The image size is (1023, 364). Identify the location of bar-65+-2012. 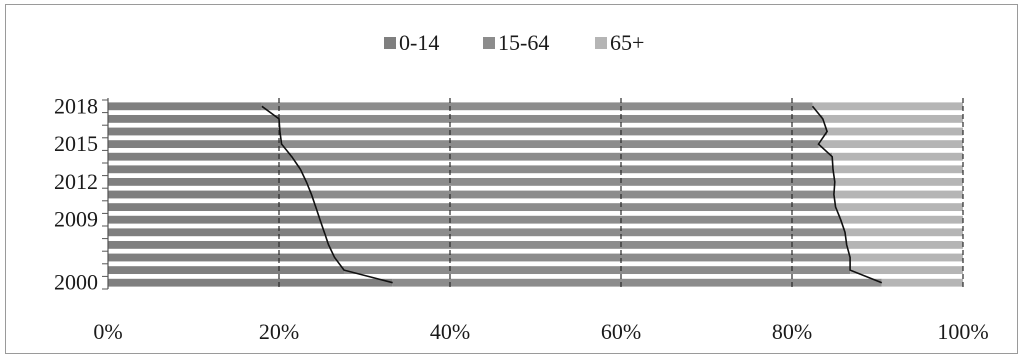
(898, 181).